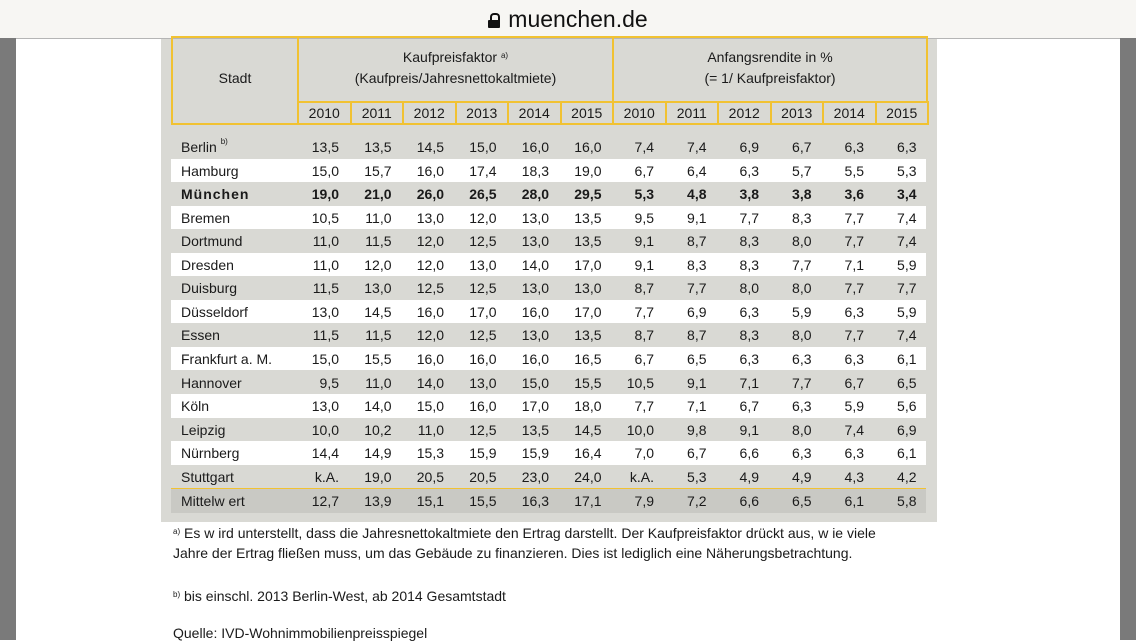 The image size is (1136, 644). Describe the element at coordinates (534, 113) in the screenshot. I see `header-year: 2014` at that location.